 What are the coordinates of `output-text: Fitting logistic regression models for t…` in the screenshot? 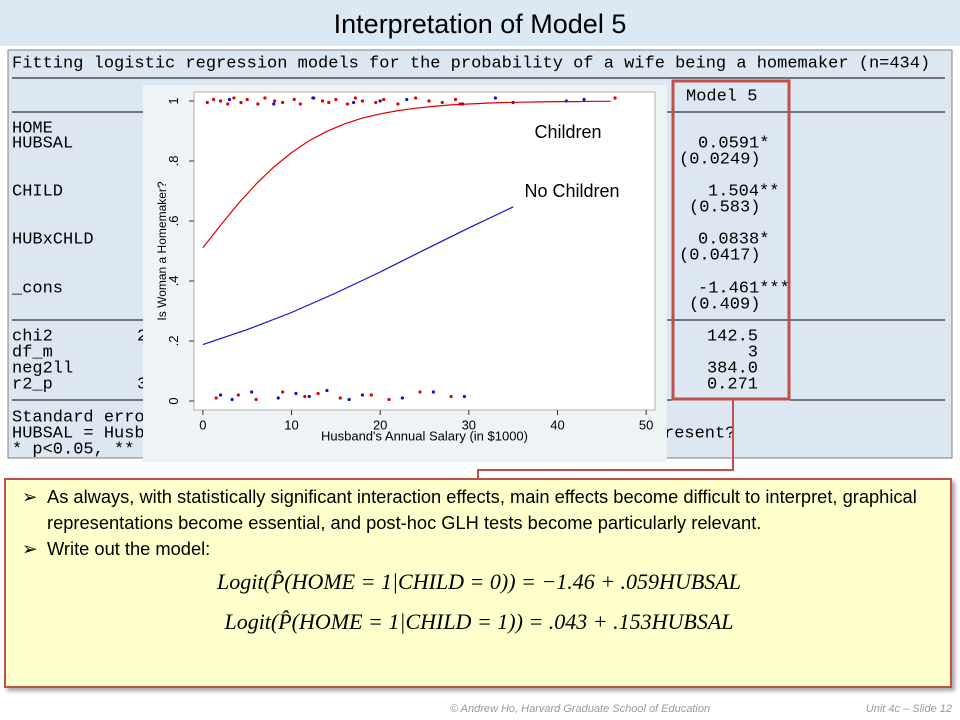 It's located at (471, 63).